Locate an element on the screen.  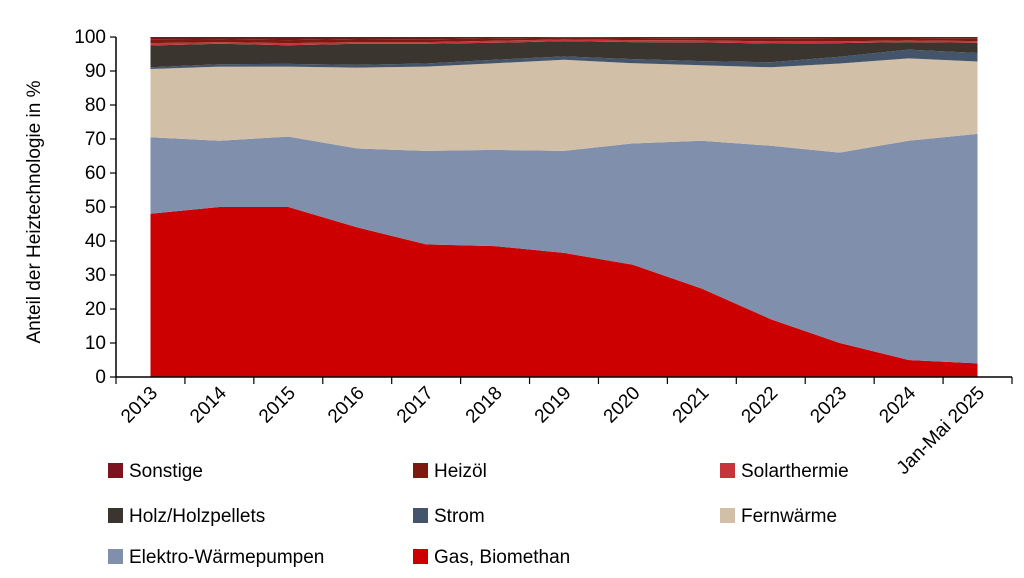
area-sonstige is located at coordinates (564, 39).